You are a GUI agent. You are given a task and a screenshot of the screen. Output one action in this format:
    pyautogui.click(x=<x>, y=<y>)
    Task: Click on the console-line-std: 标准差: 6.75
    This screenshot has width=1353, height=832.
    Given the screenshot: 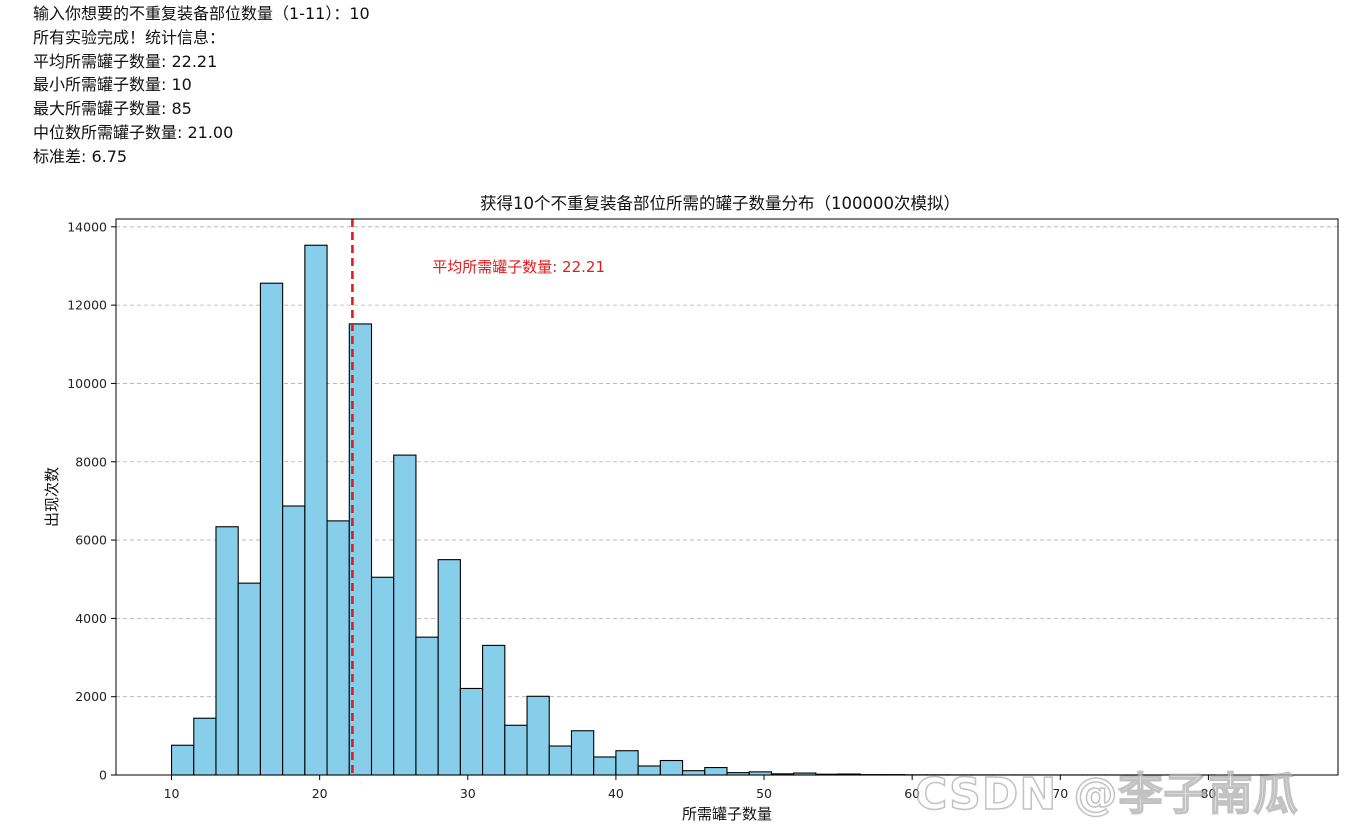 What is the action you would take?
    pyautogui.click(x=80, y=156)
    